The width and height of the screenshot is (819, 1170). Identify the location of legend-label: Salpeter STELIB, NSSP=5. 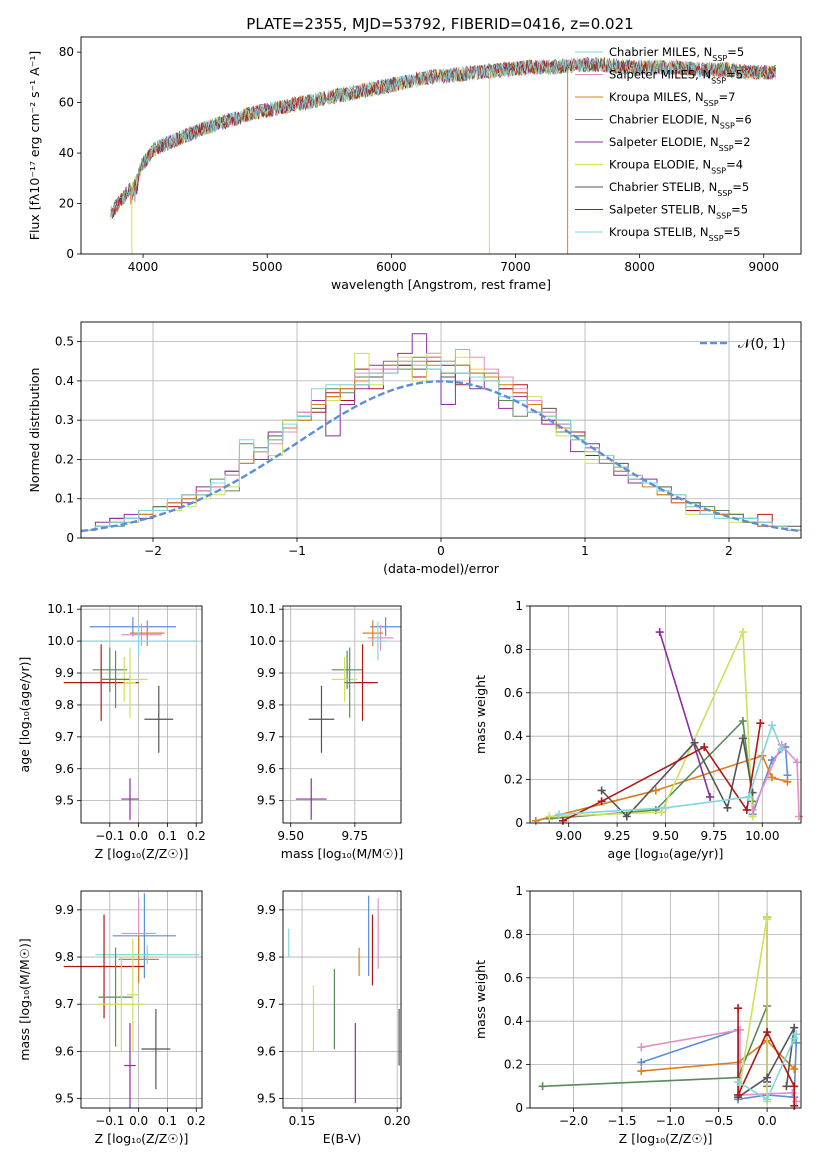
(678, 212).